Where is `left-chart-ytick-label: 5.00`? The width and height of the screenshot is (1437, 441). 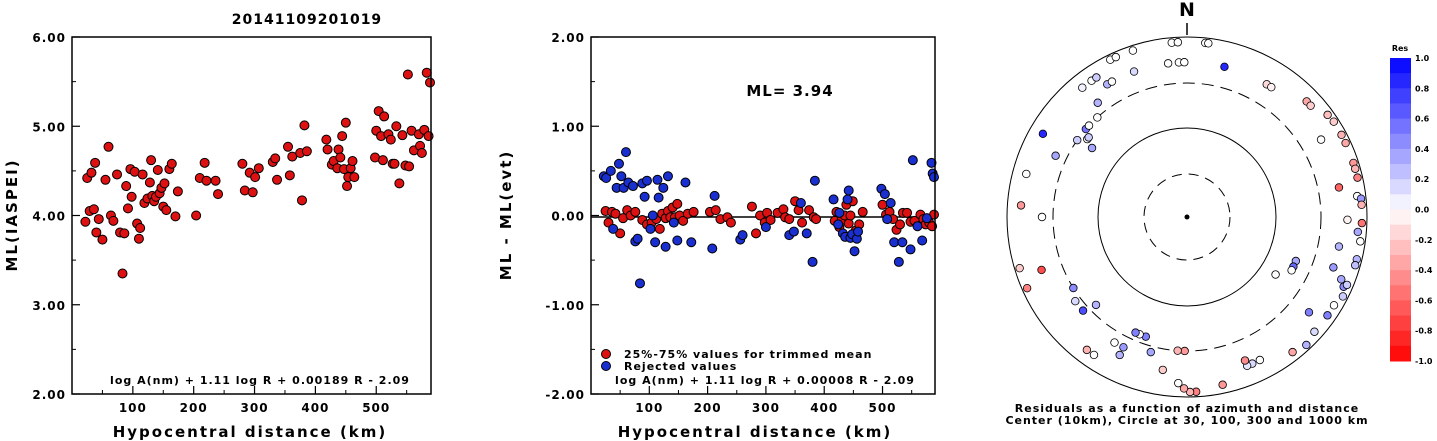
left-chart-ytick-label: 5.00 is located at coordinates (49, 127).